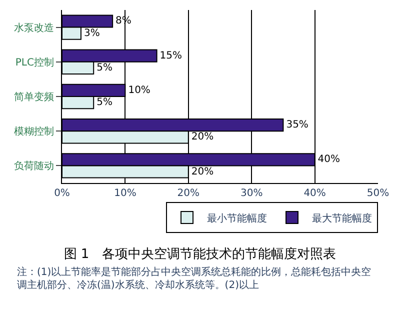 The image size is (400, 321). Describe the element at coordinates (34, 166) in the screenshot. I see `y-tick-label: 负荷随动` at that location.